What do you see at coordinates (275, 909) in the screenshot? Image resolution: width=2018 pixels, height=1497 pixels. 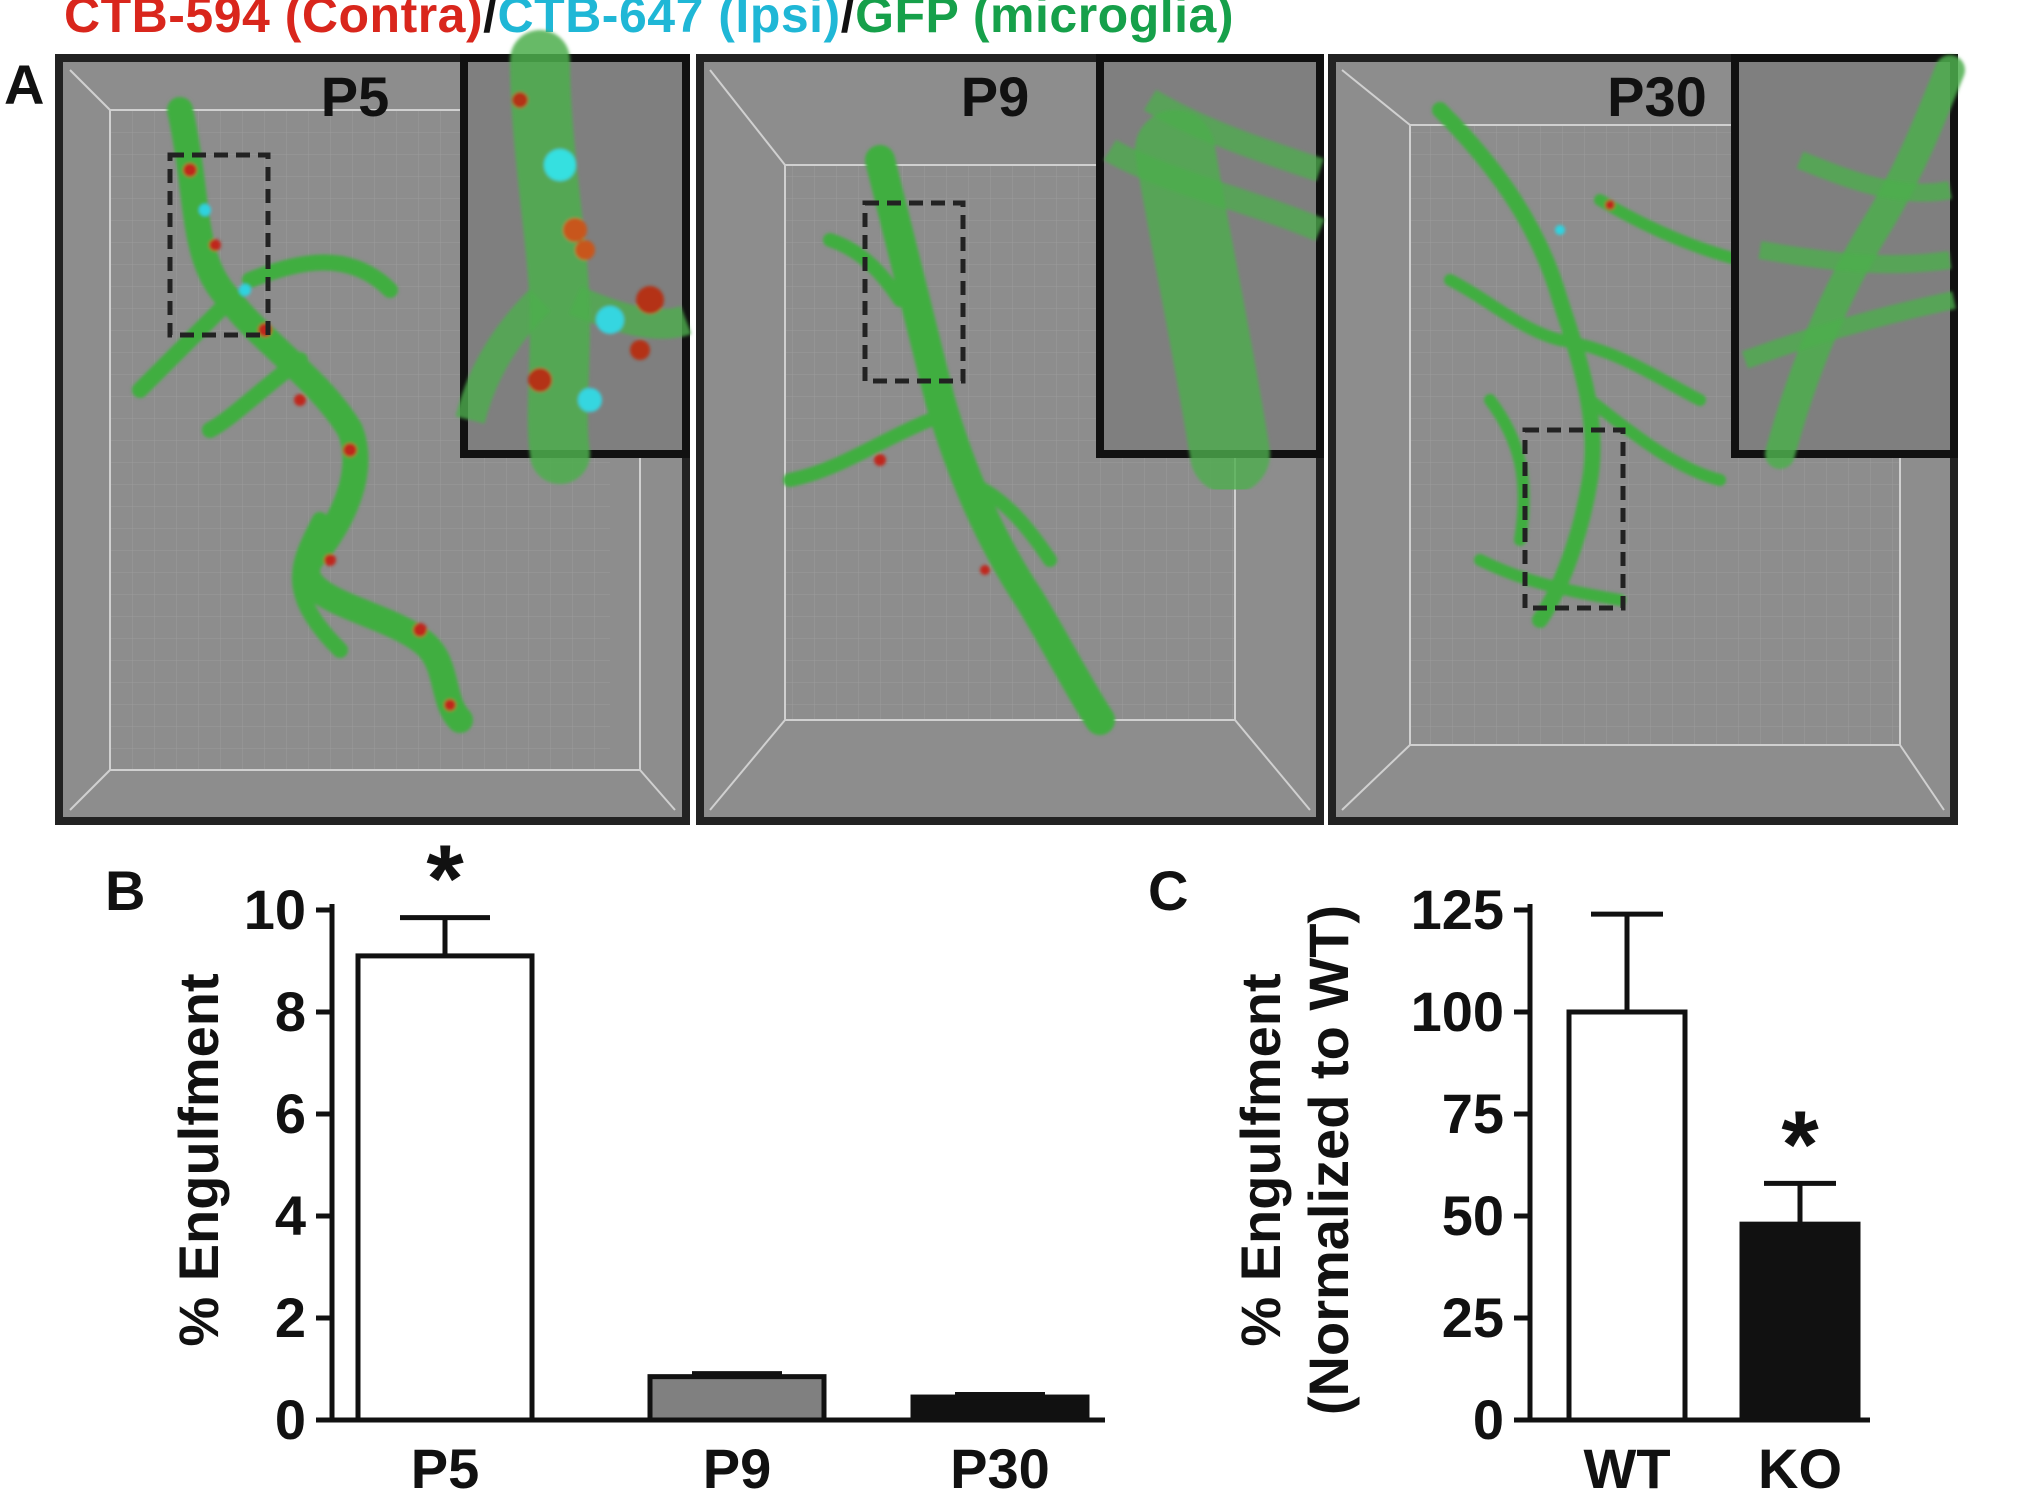 I see `y-tick-label: 10` at bounding box center [275, 909].